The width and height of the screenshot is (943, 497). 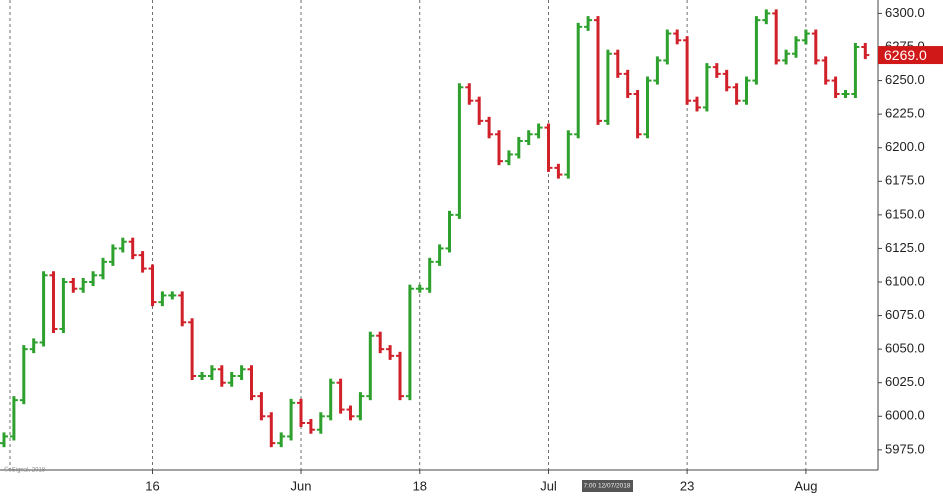 I want to click on crosshair-box, so click(x=607, y=486).